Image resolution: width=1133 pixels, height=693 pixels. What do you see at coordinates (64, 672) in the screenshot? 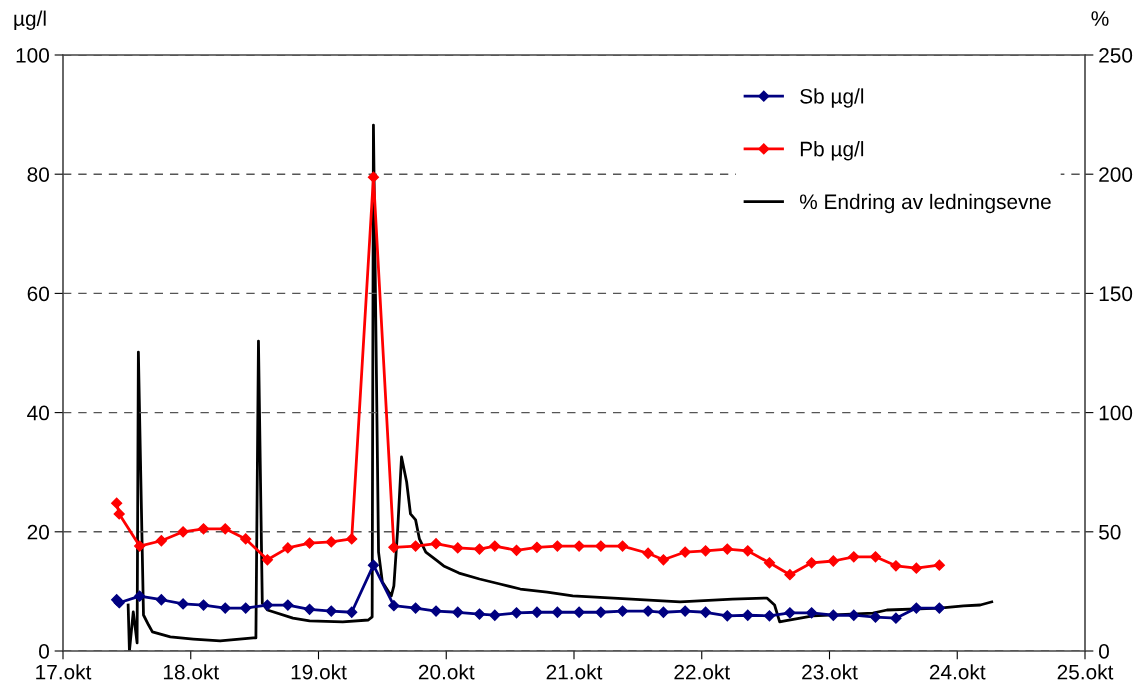
I see `x-tick-label: 17.okt` at bounding box center [64, 672].